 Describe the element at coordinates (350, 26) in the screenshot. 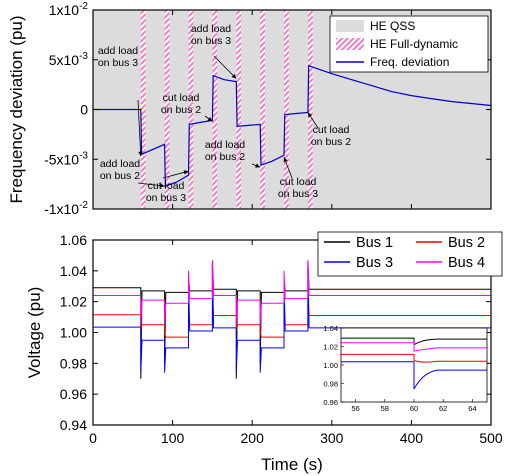

I see `legend-swatch-qss` at that location.